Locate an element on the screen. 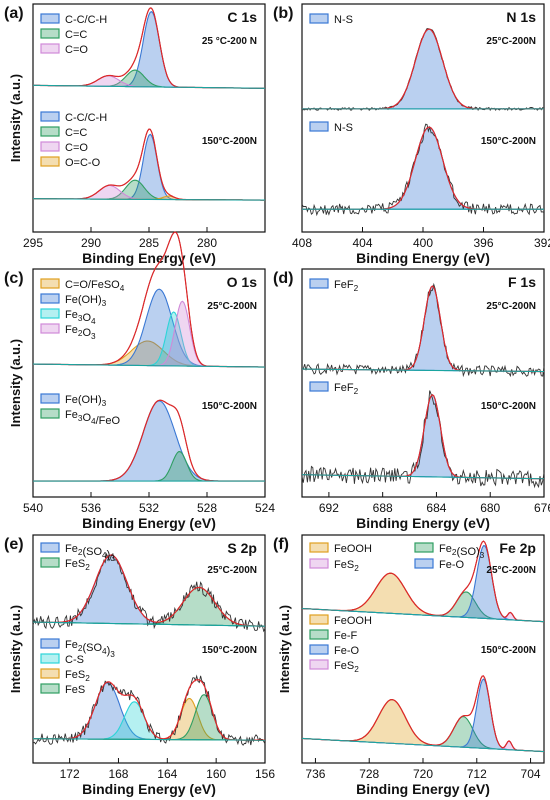  x-tick-label: 728 is located at coordinates (369, 774).